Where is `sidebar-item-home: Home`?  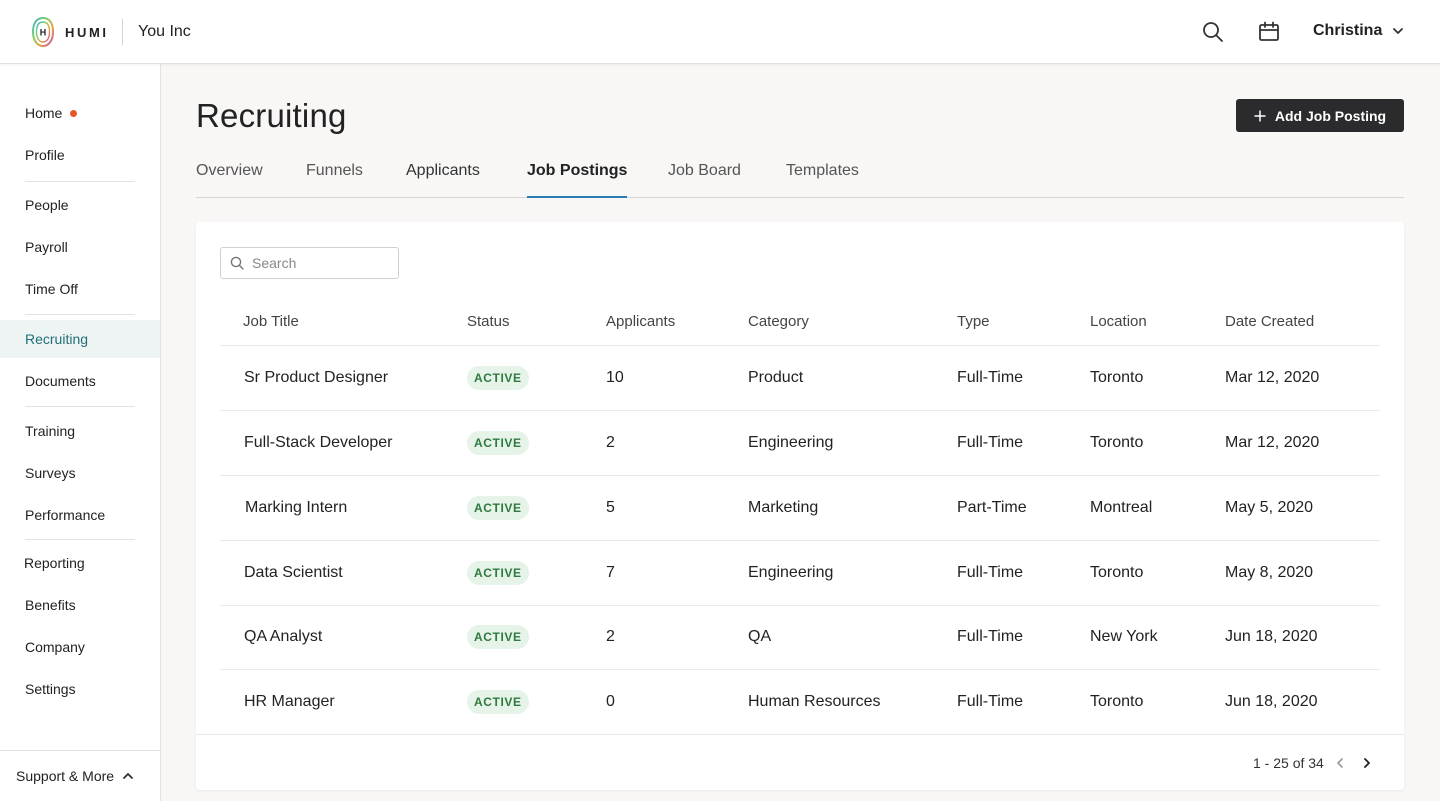 sidebar-item-home: Home is located at coordinates (80, 113).